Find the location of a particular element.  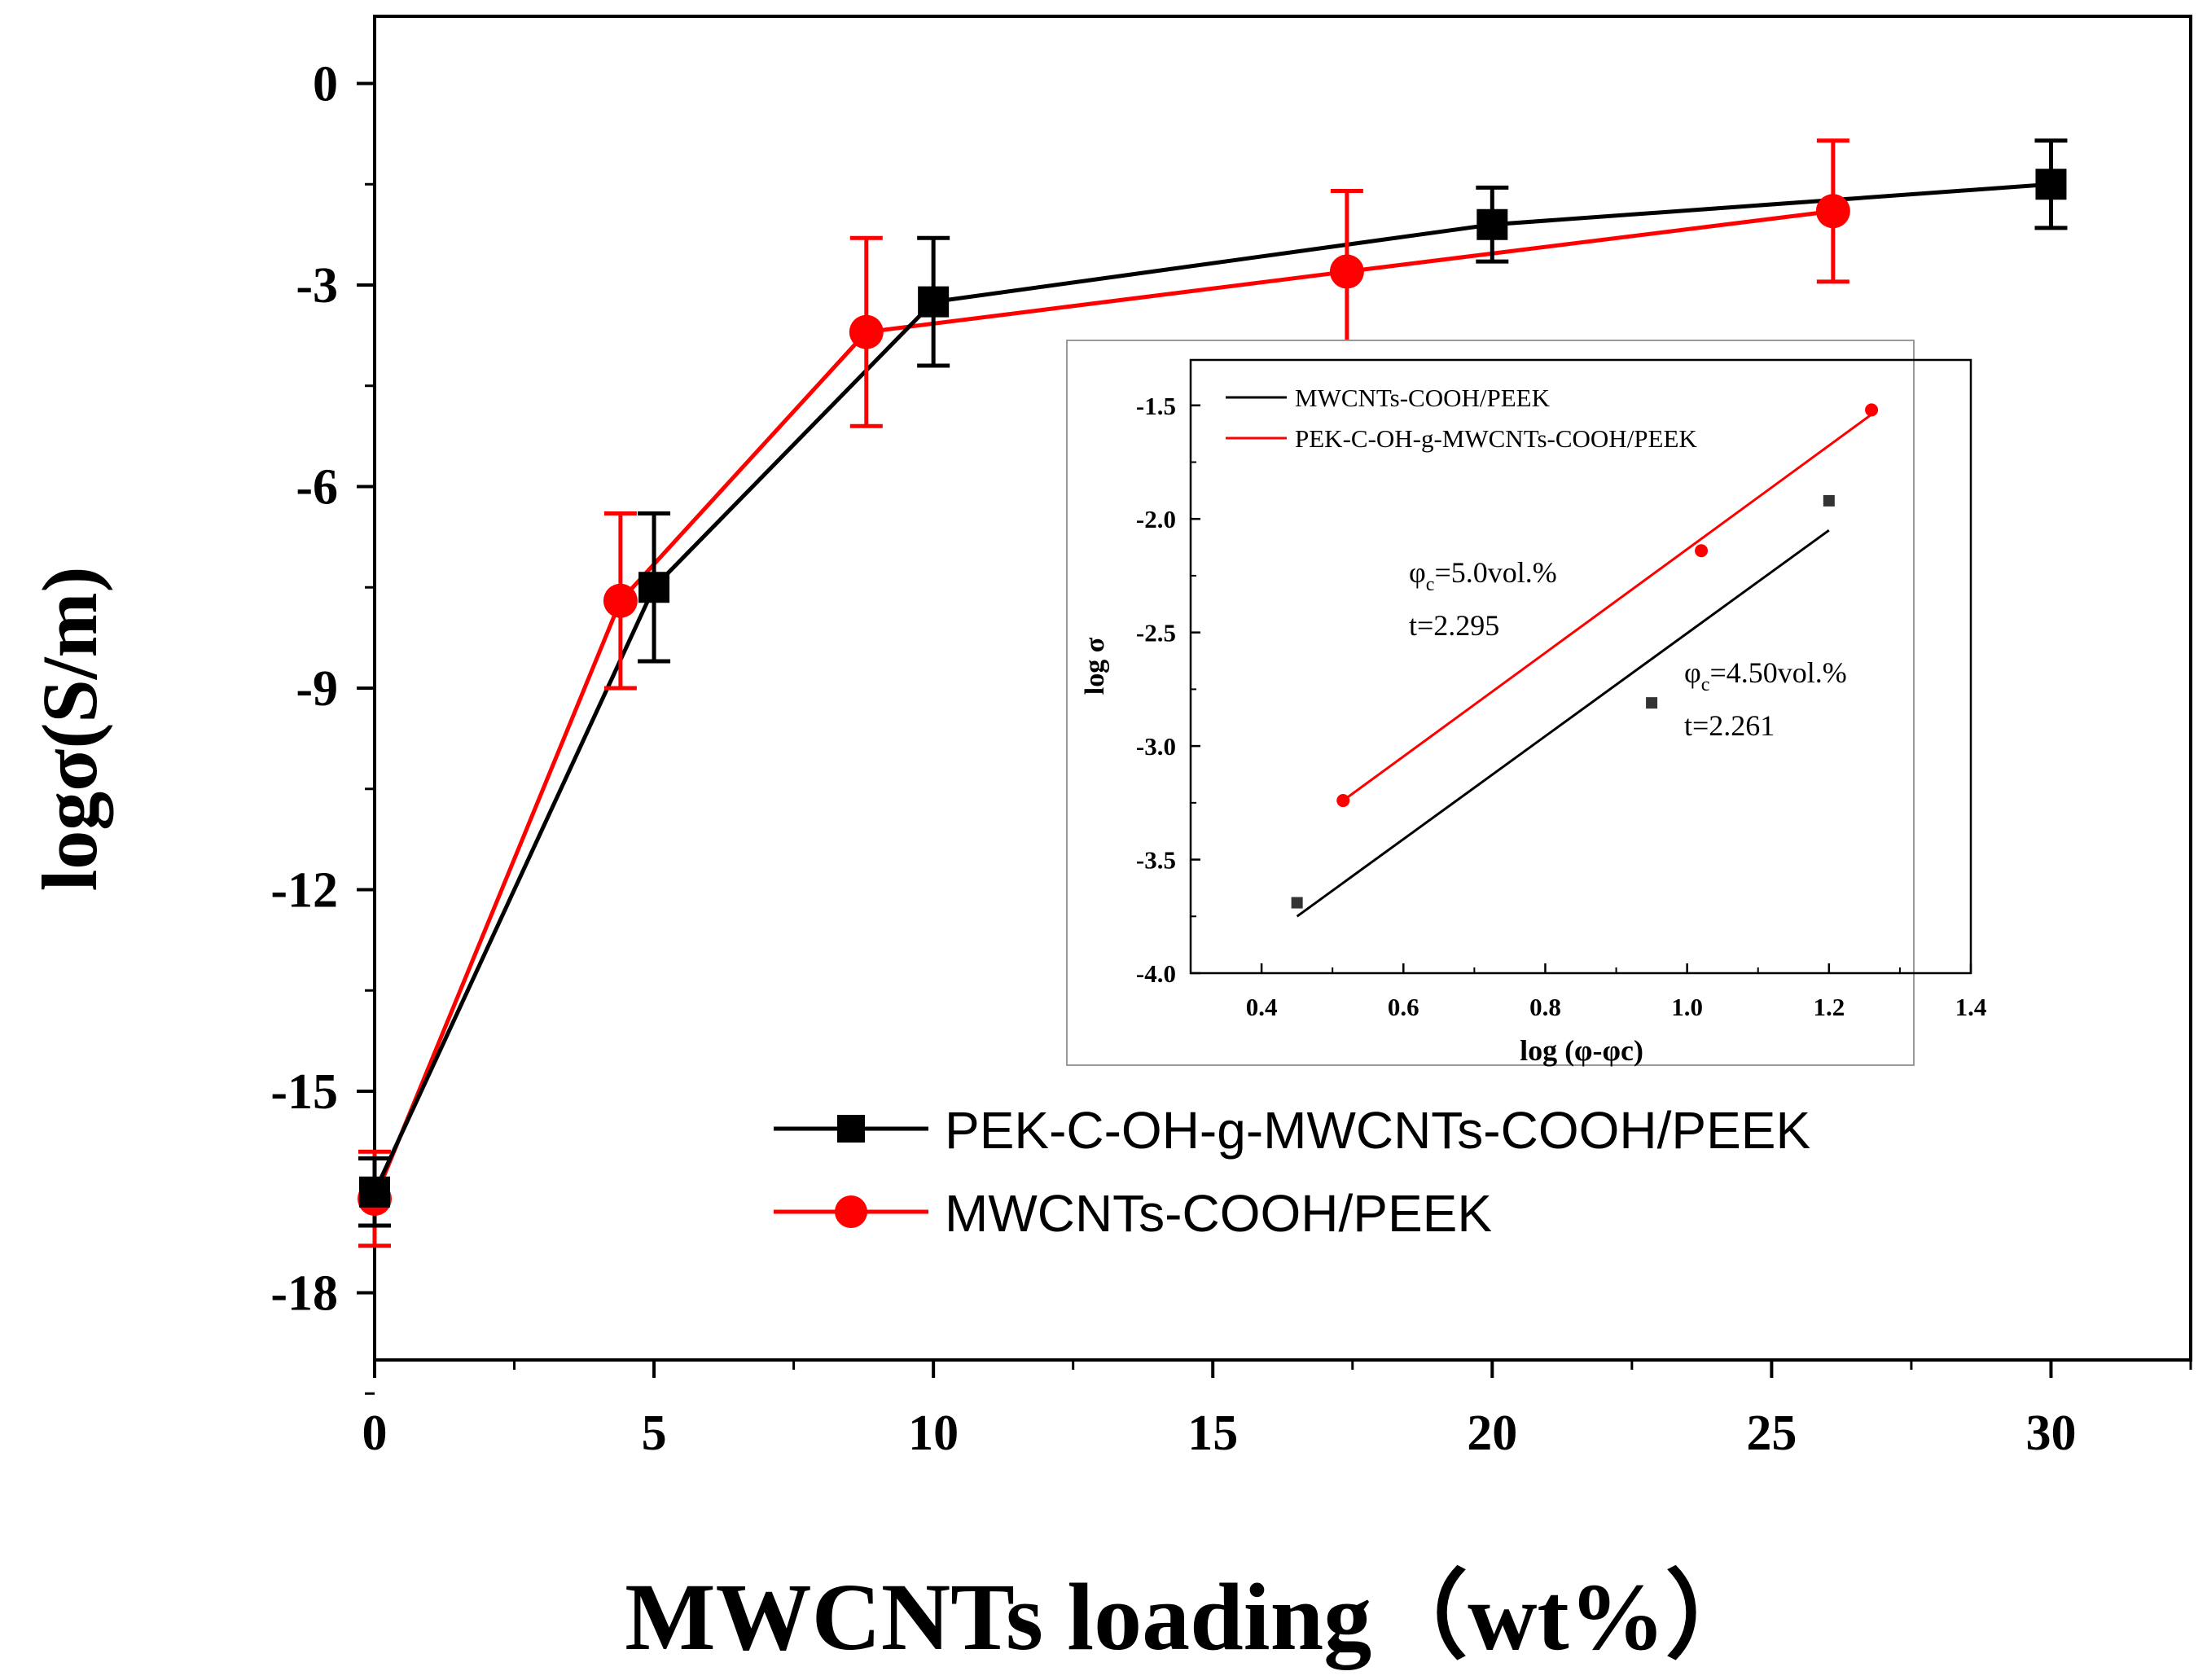

x-tick-label: 20 is located at coordinates (1492, 1433).